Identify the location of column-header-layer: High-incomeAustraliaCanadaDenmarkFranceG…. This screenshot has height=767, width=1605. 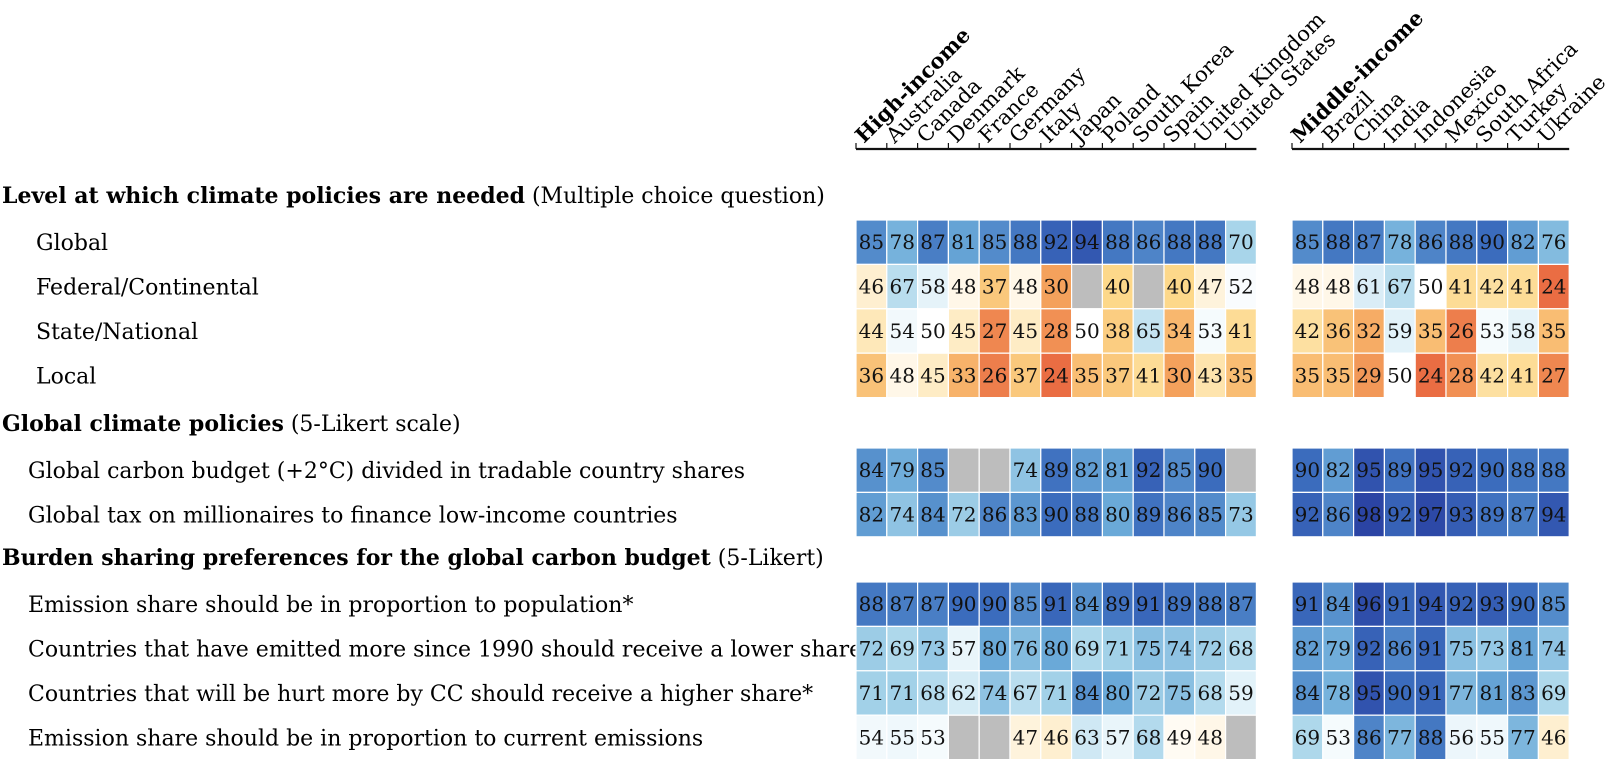
(1227, 78).